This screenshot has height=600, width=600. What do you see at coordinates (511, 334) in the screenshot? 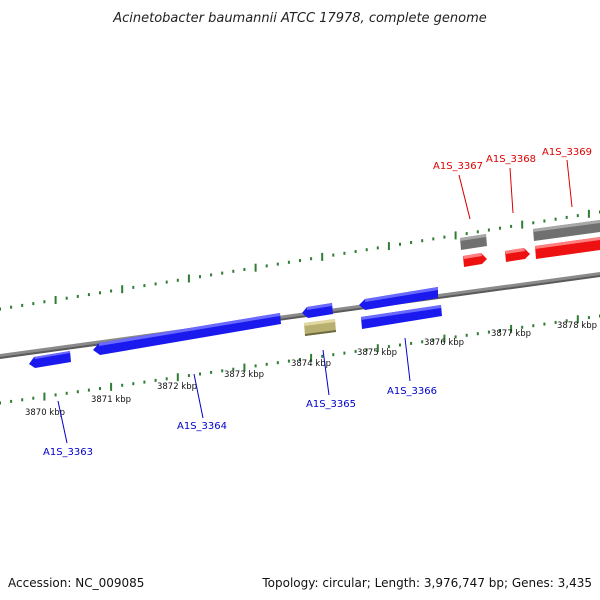
I see `tick-label-3877: 3877 kbp` at bounding box center [511, 334].